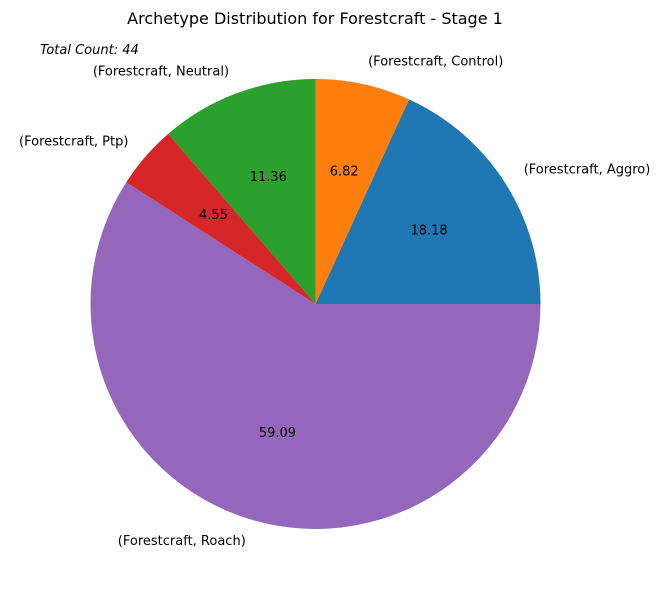 The width and height of the screenshot is (670, 590). Describe the element at coordinates (161, 72) in the screenshot. I see `pie-category-label: (Forestcraft, Neutral)` at that location.